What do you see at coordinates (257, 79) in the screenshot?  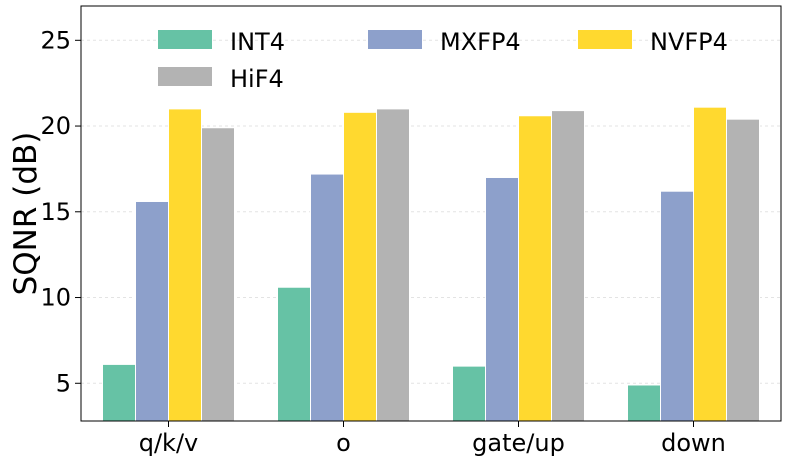 I see `legend-label-hif4: HiF4` at bounding box center [257, 79].